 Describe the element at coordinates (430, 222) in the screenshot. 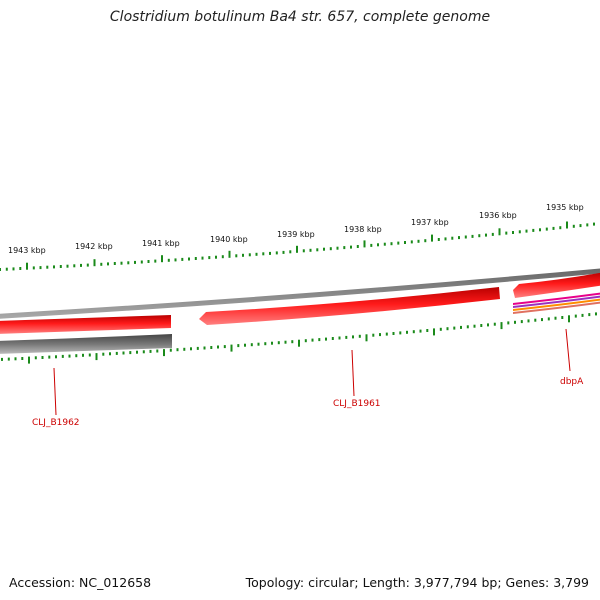

I see `ruler-label: 1937 kbp` at that location.